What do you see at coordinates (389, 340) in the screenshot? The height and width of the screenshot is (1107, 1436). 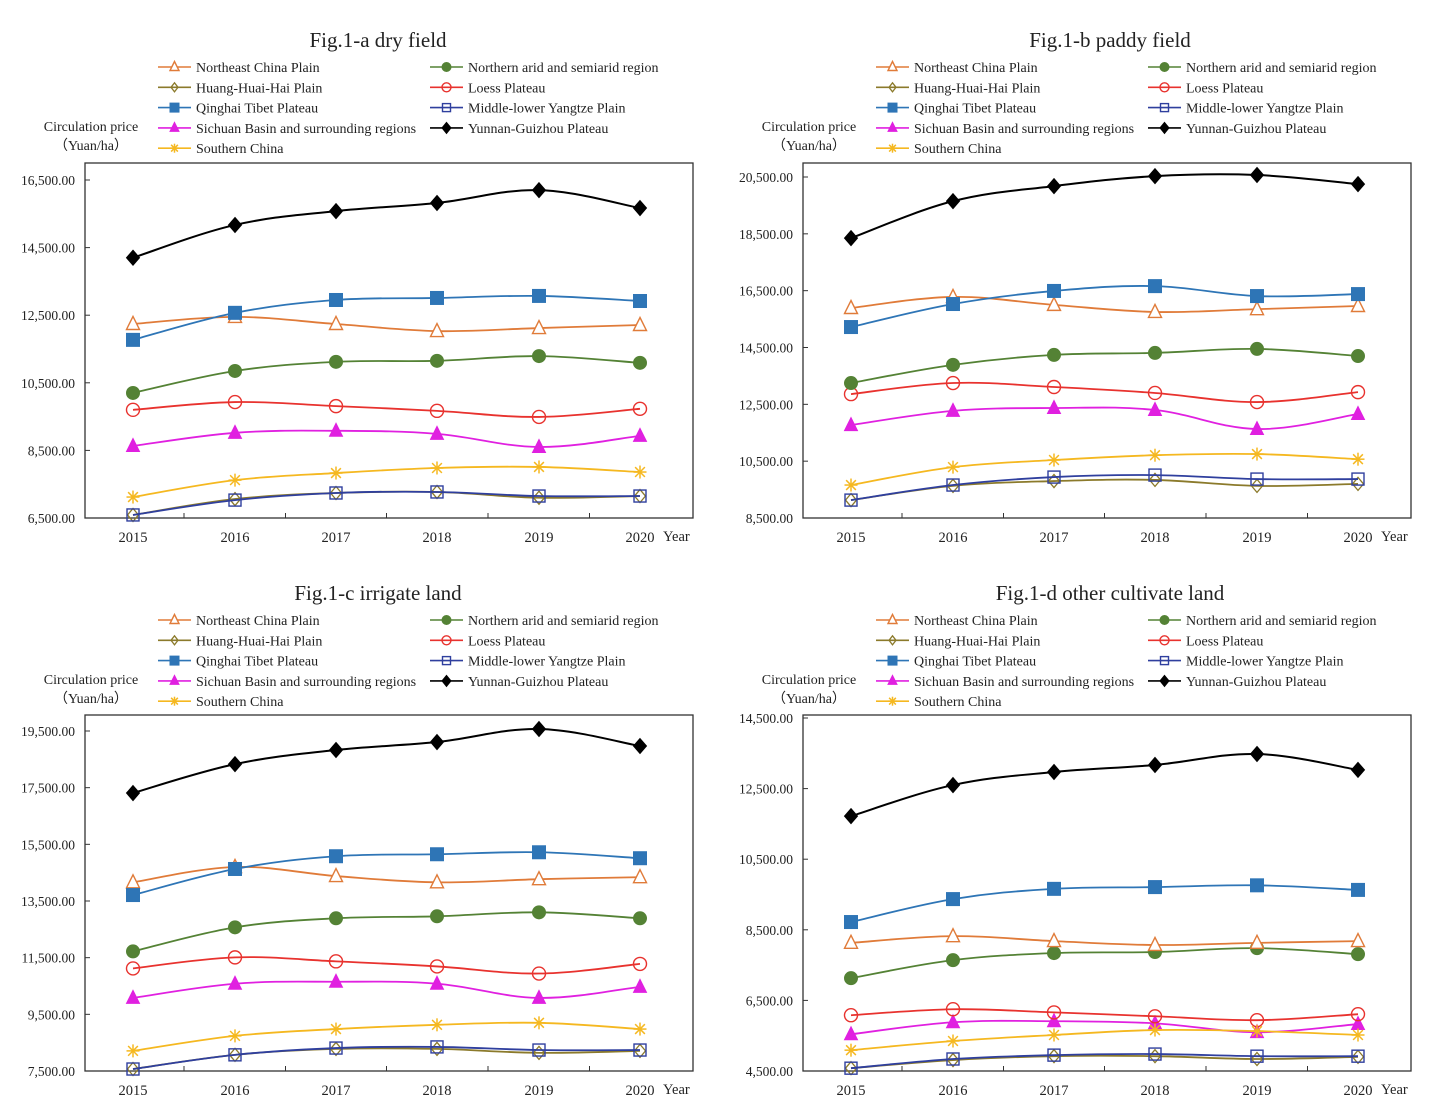 I see `plot-area-frame` at bounding box center [389, 340].